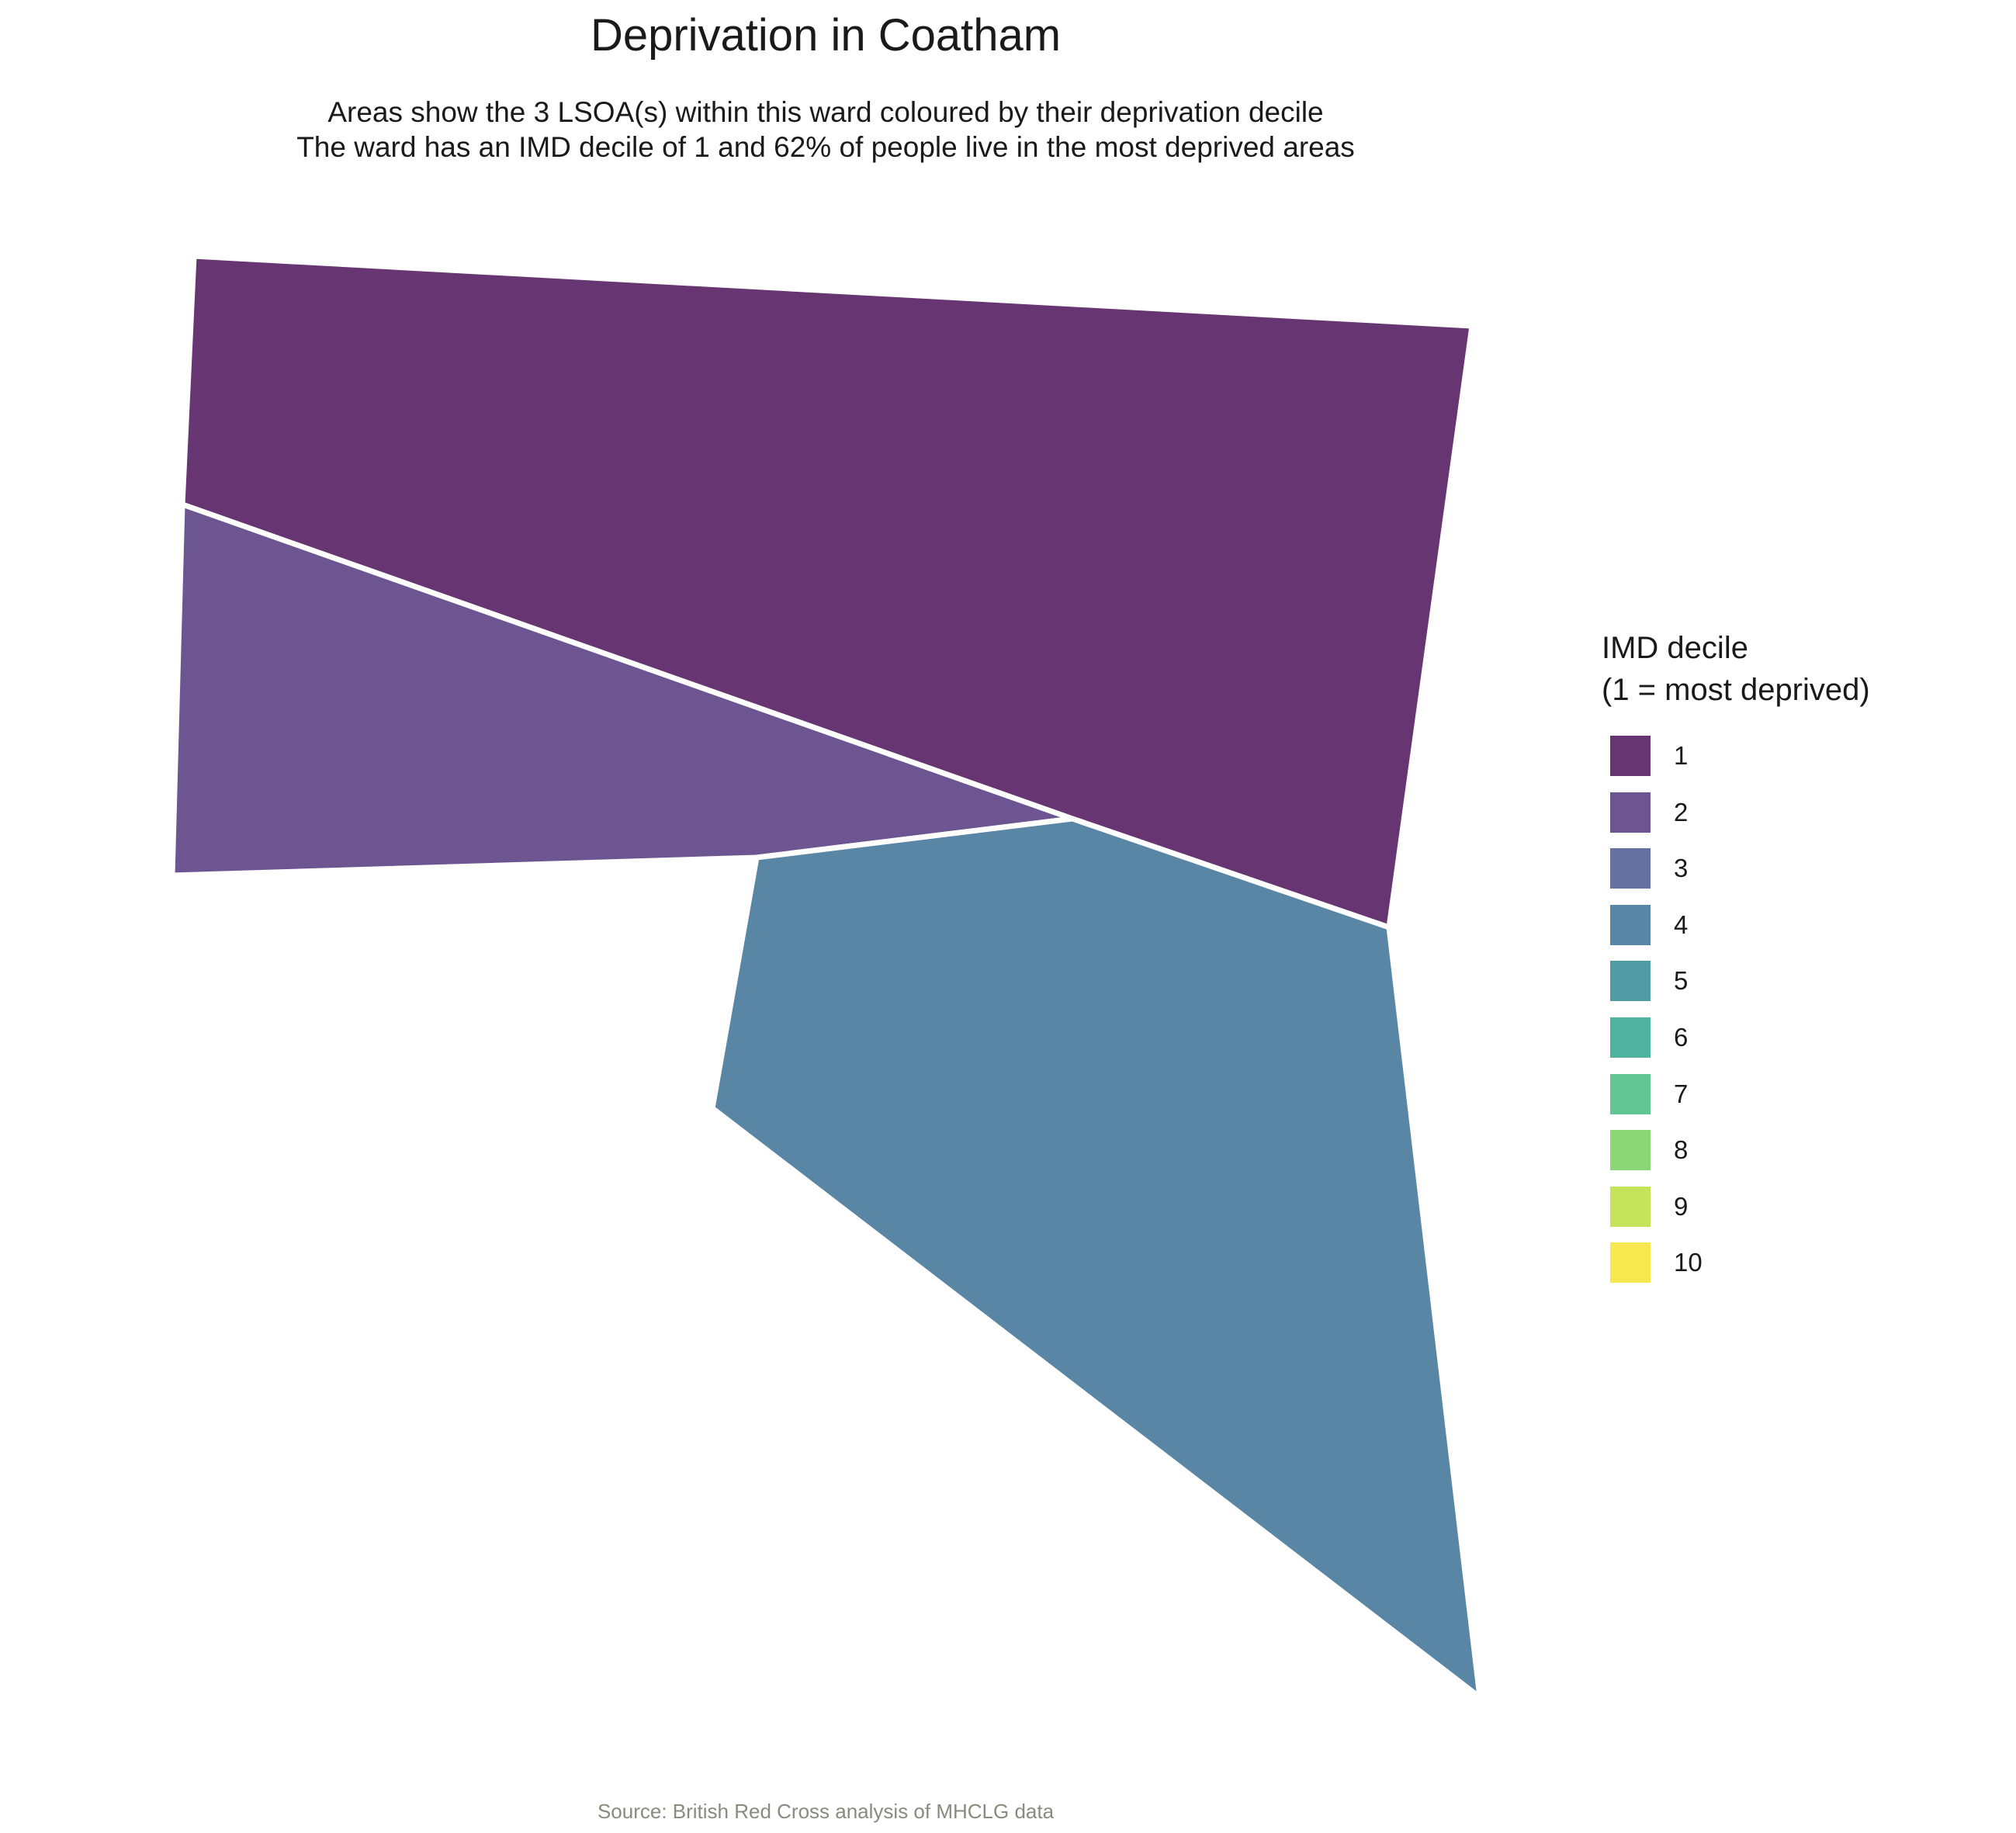  What do you see at coordinates (1682, 1093) in the screenshot?
I see `legend-label-7: 7` at bounding box center [1682, 1093].